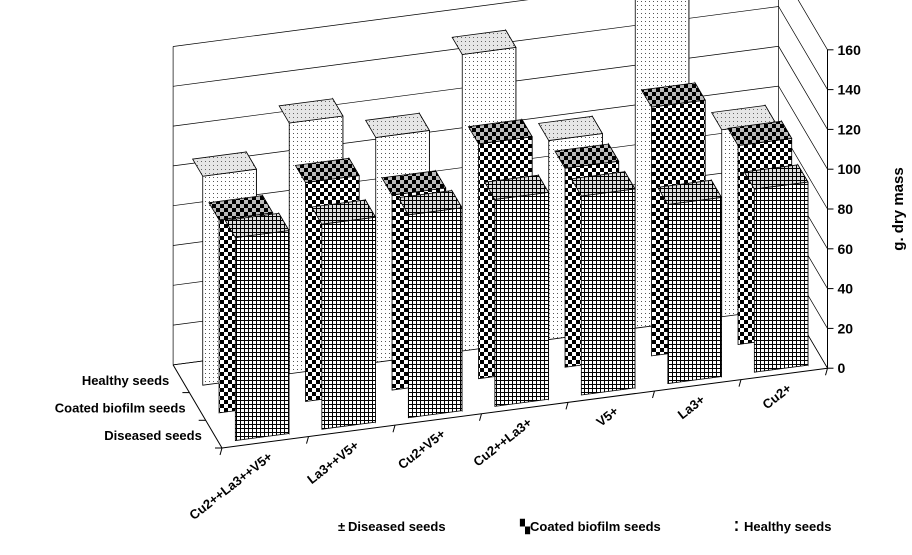 Image resolution: width=912 pixels, height=555 pixels. What do you see at coordinates (850, 129) in the screenshot?
I see `y-tick-label: 120` at bounding box center [850, 129].